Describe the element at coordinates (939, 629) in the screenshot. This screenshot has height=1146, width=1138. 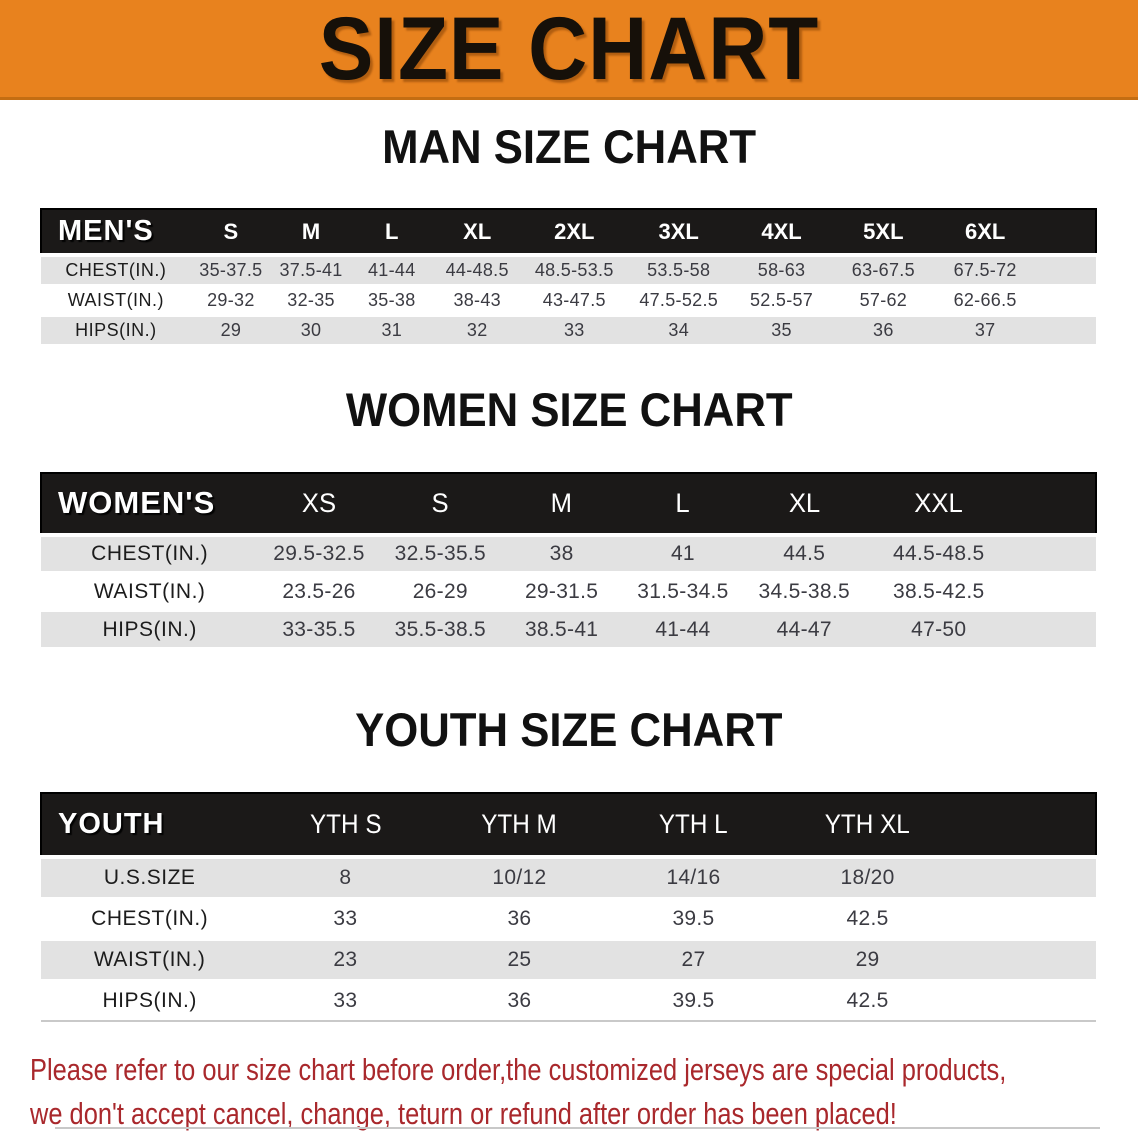
I see `size-value: 47-50` at that location.